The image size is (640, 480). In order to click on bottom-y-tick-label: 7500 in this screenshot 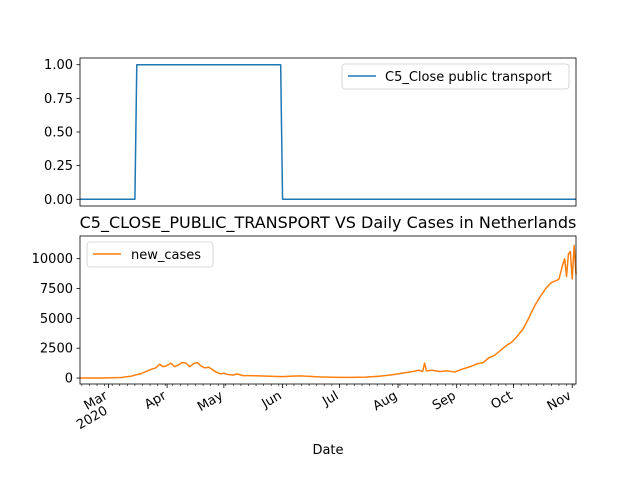, I will do `click(56, 289)`.